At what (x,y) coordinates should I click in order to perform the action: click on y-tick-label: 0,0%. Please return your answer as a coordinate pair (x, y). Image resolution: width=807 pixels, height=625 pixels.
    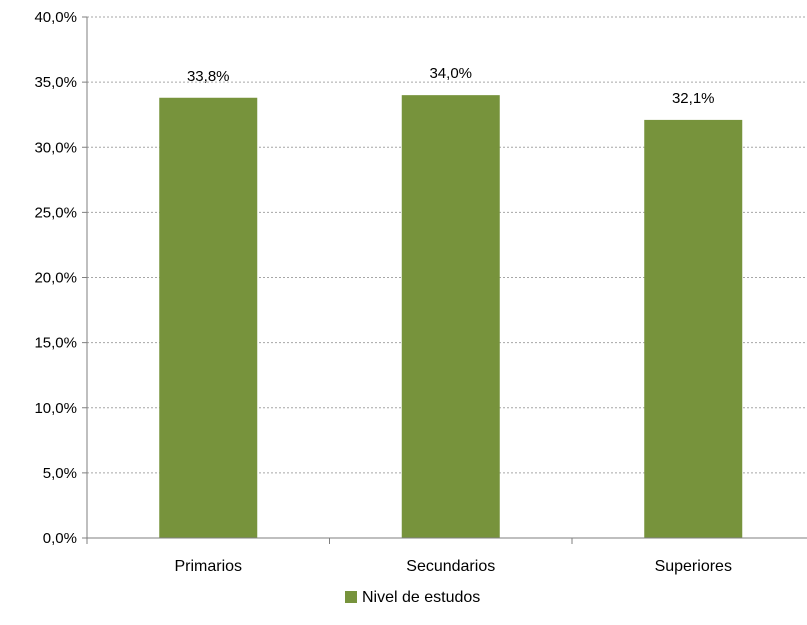
    Looking at the image, I should click on (60, 538).